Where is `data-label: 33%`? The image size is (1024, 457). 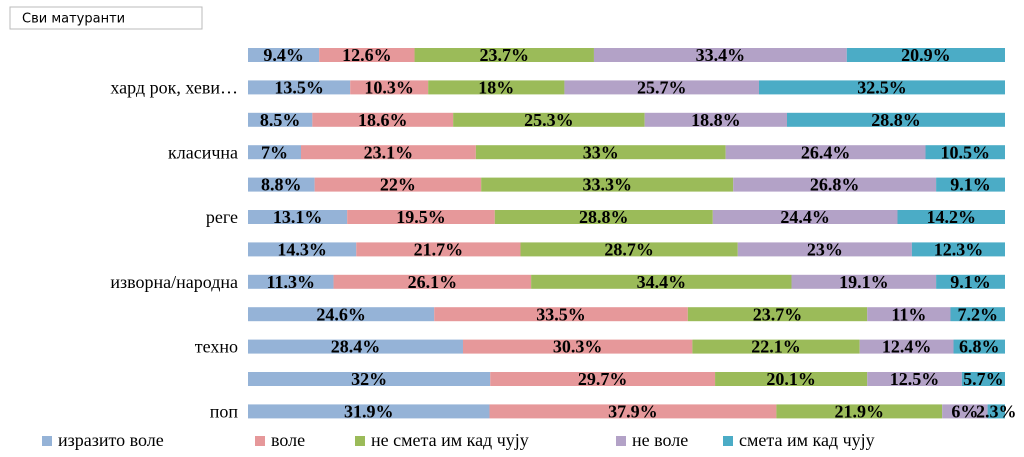 data-label: 33% is located at coordinates (601, 152).